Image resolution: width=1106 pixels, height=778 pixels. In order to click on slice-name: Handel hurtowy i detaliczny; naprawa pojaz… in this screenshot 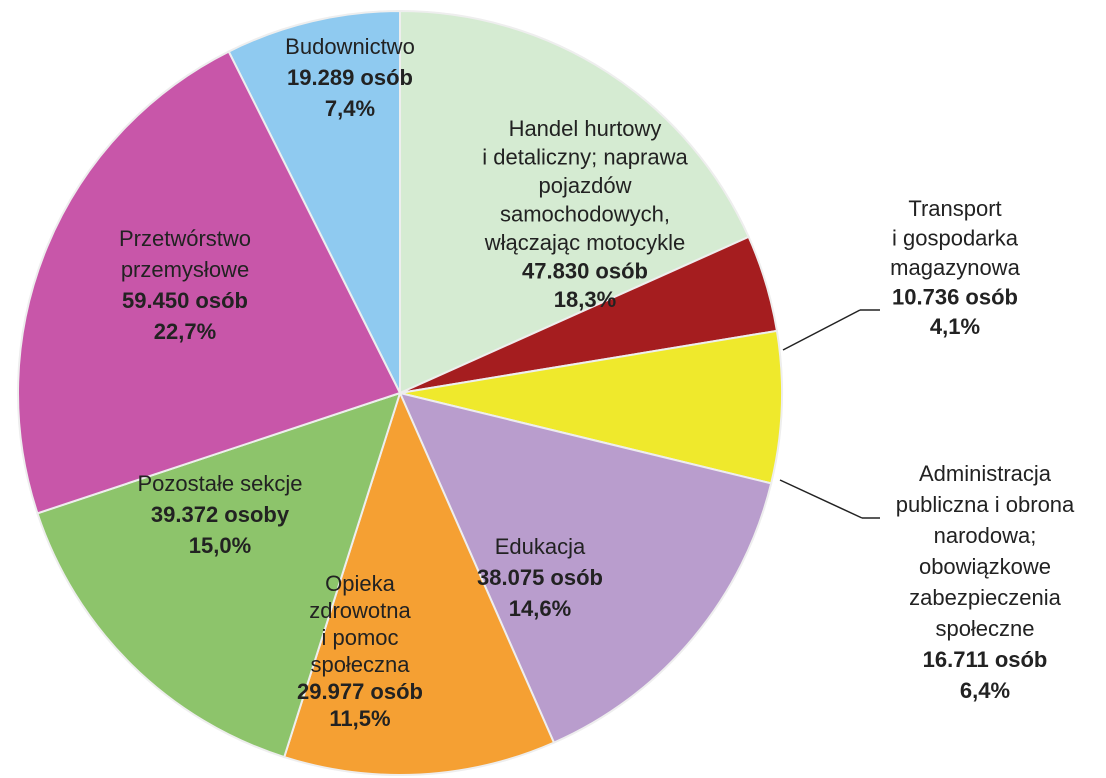, I will do `click(585, 185)`.